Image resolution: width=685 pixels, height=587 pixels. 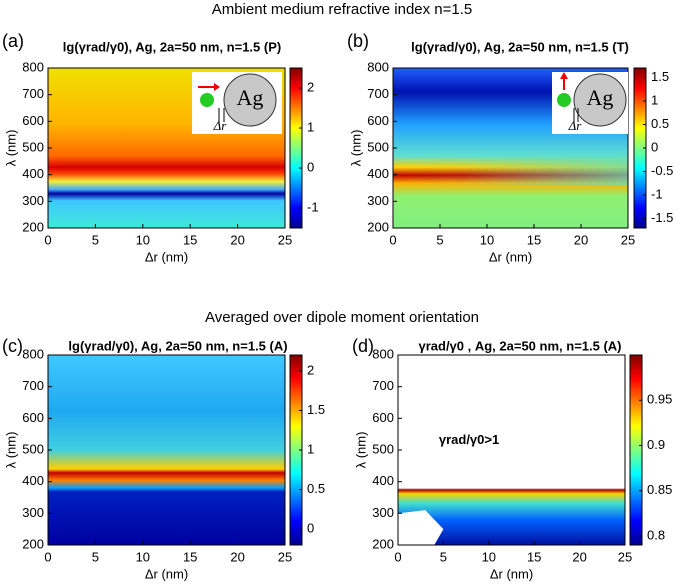 I want to click on insets: Ag Δr Ag Δr, so click(x=410, y=103).